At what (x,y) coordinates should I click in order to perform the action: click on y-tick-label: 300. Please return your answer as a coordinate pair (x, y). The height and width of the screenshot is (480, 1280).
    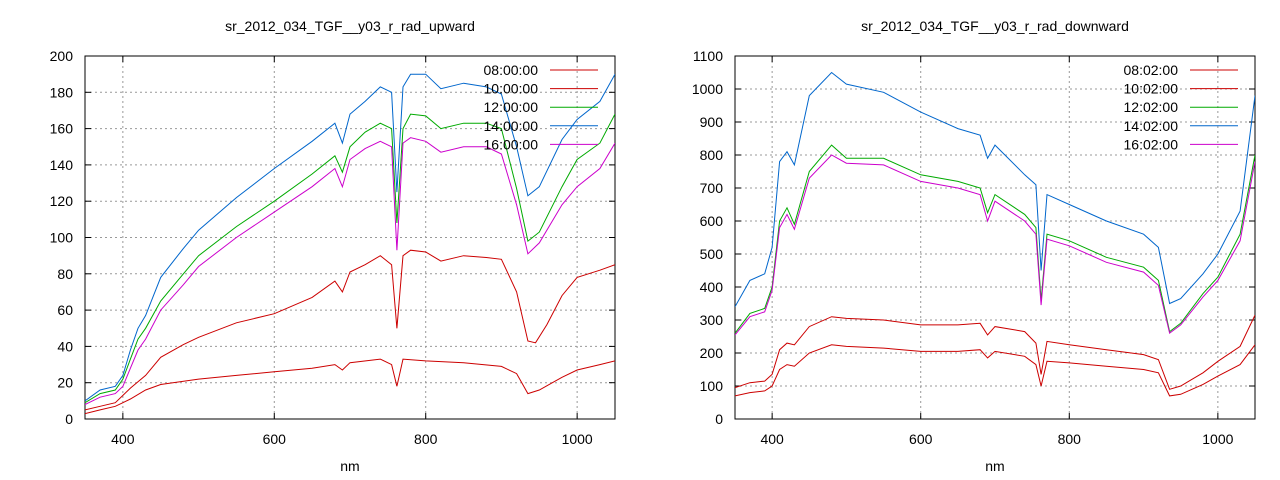
    Looking at the image, I should click on (712, 320).